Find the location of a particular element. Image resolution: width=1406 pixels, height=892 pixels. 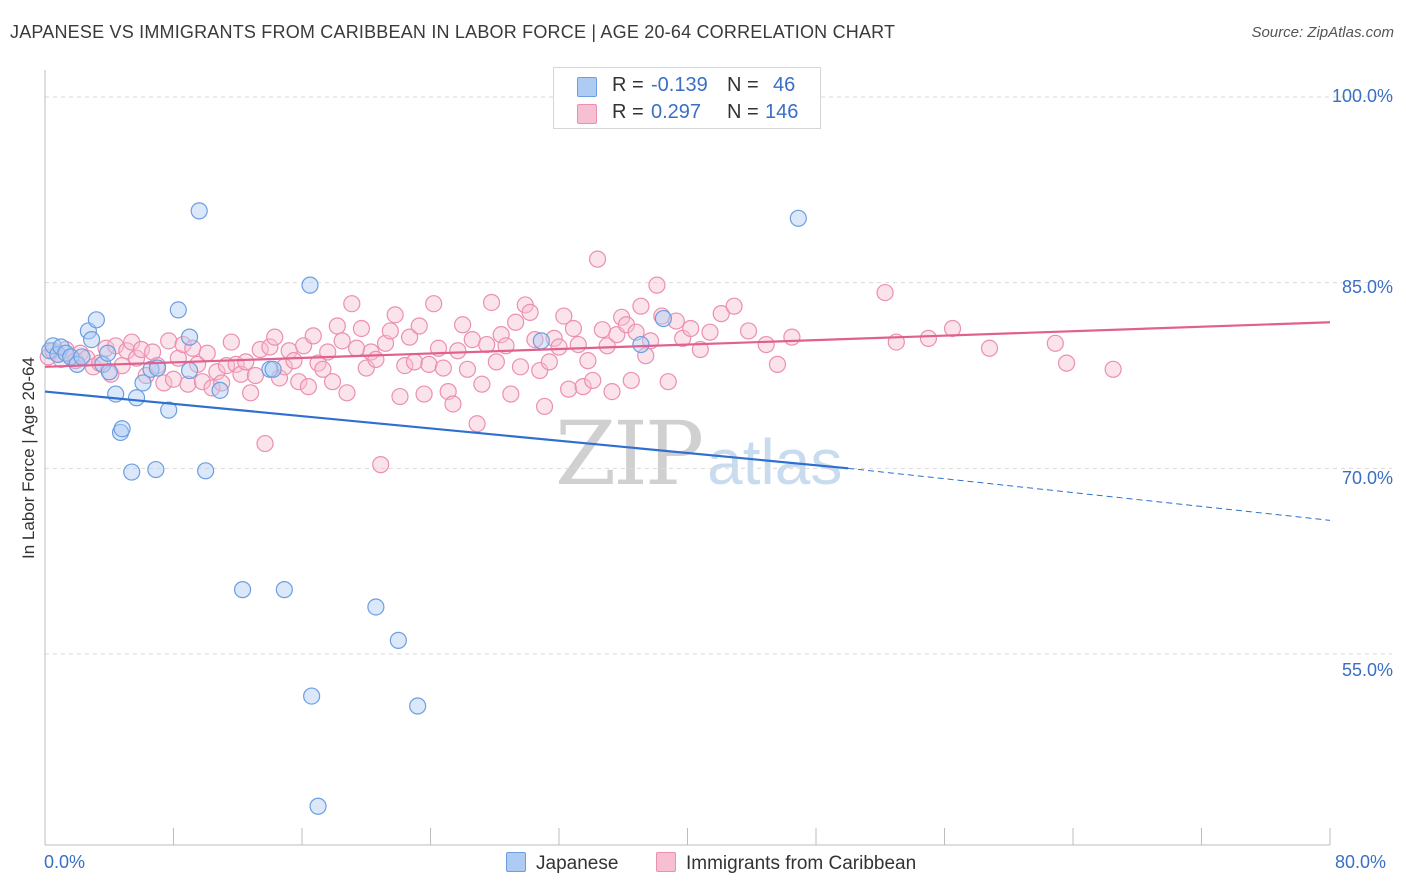

trend-line-japanese is located at coordinates (446, 430).